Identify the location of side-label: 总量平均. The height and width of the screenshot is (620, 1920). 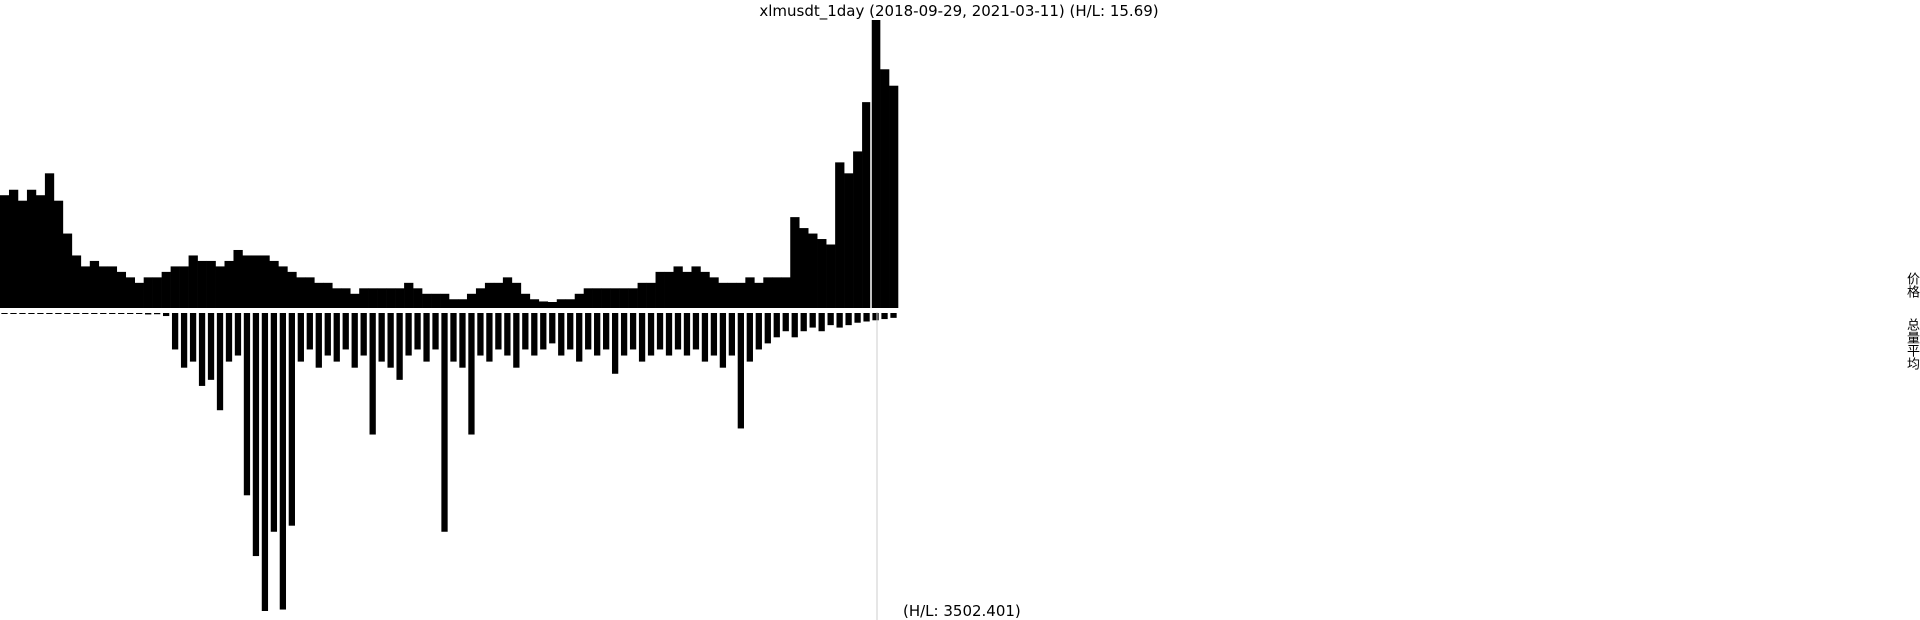
(1911, 344).